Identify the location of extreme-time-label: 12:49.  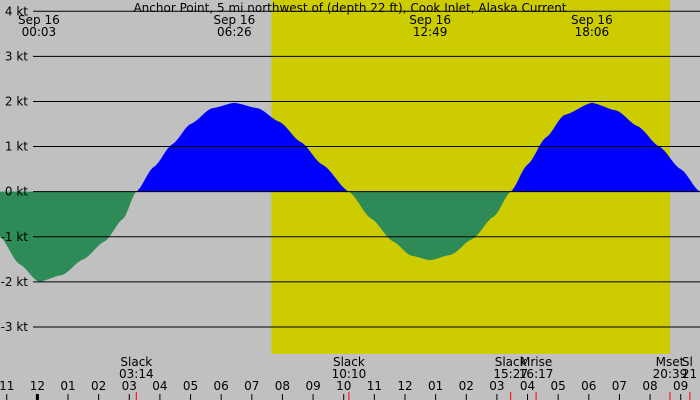
(430, 32).